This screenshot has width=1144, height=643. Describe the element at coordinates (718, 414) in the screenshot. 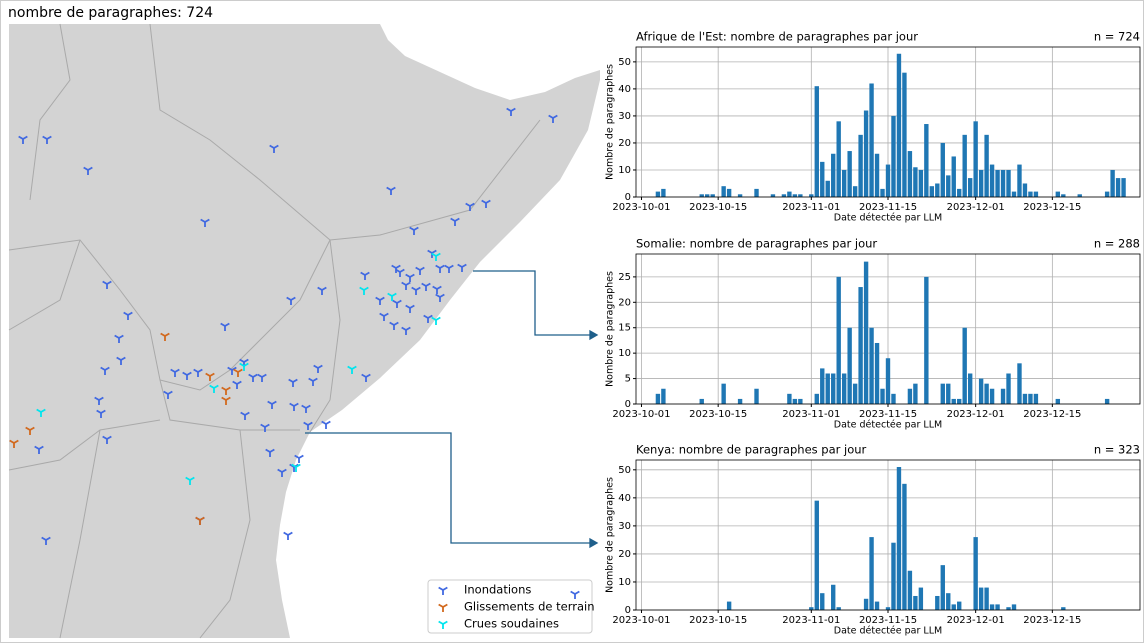

I see `x-tick-label: 2023-10-15` at that location.